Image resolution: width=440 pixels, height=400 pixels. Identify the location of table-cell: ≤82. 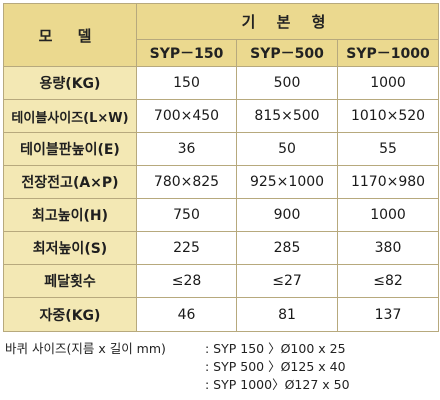
(388, 281).